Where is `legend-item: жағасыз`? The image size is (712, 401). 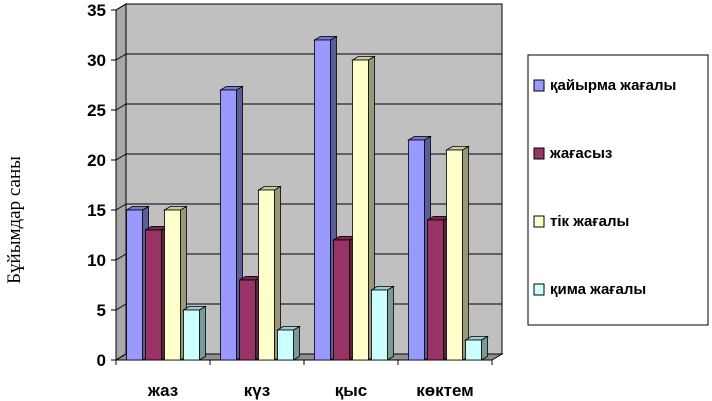 legend-item: жағасыз is located at coordinates (572, 153).